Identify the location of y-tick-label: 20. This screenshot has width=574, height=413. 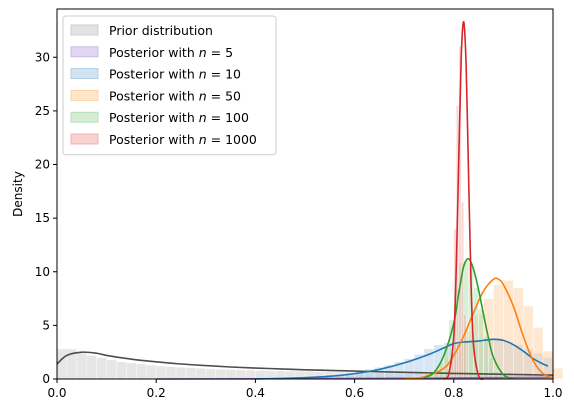
(42, 165).